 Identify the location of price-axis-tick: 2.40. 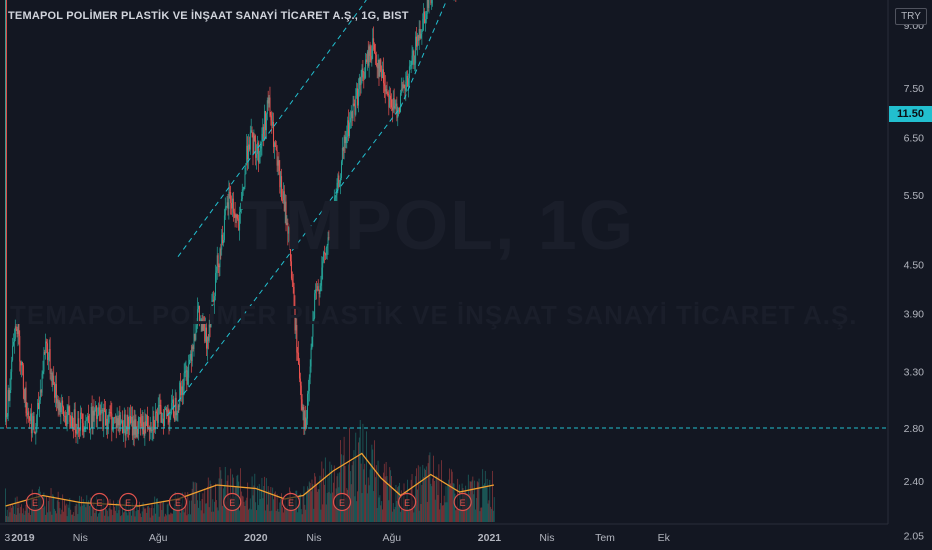
(914, 482).